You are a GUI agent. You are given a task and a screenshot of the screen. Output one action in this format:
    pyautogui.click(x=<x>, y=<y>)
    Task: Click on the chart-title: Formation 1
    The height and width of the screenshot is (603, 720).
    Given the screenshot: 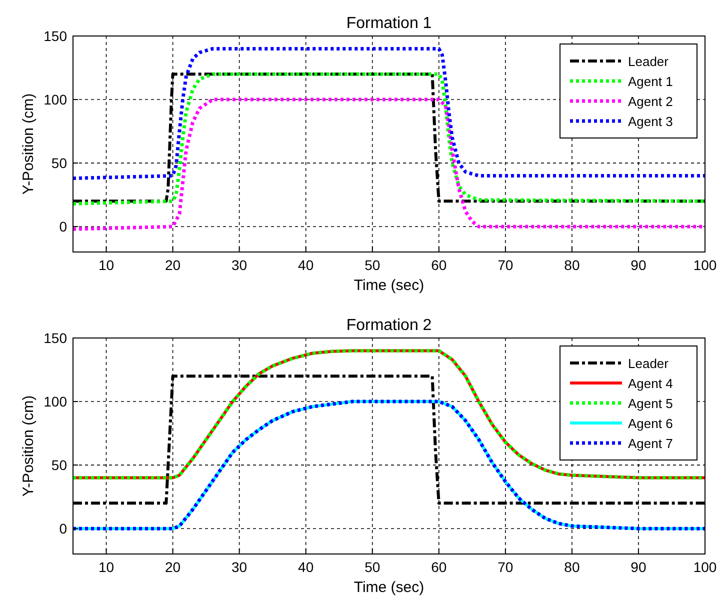 What is the action you would take?
    pyautogui.click(x=389, y=23)
    